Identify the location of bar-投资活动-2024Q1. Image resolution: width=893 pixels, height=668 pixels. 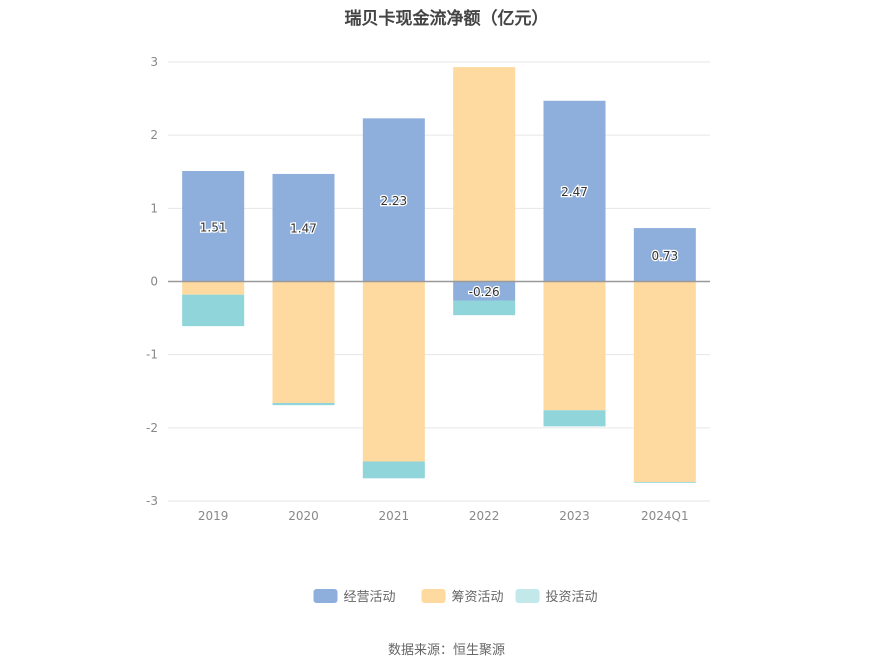
(664, 482).